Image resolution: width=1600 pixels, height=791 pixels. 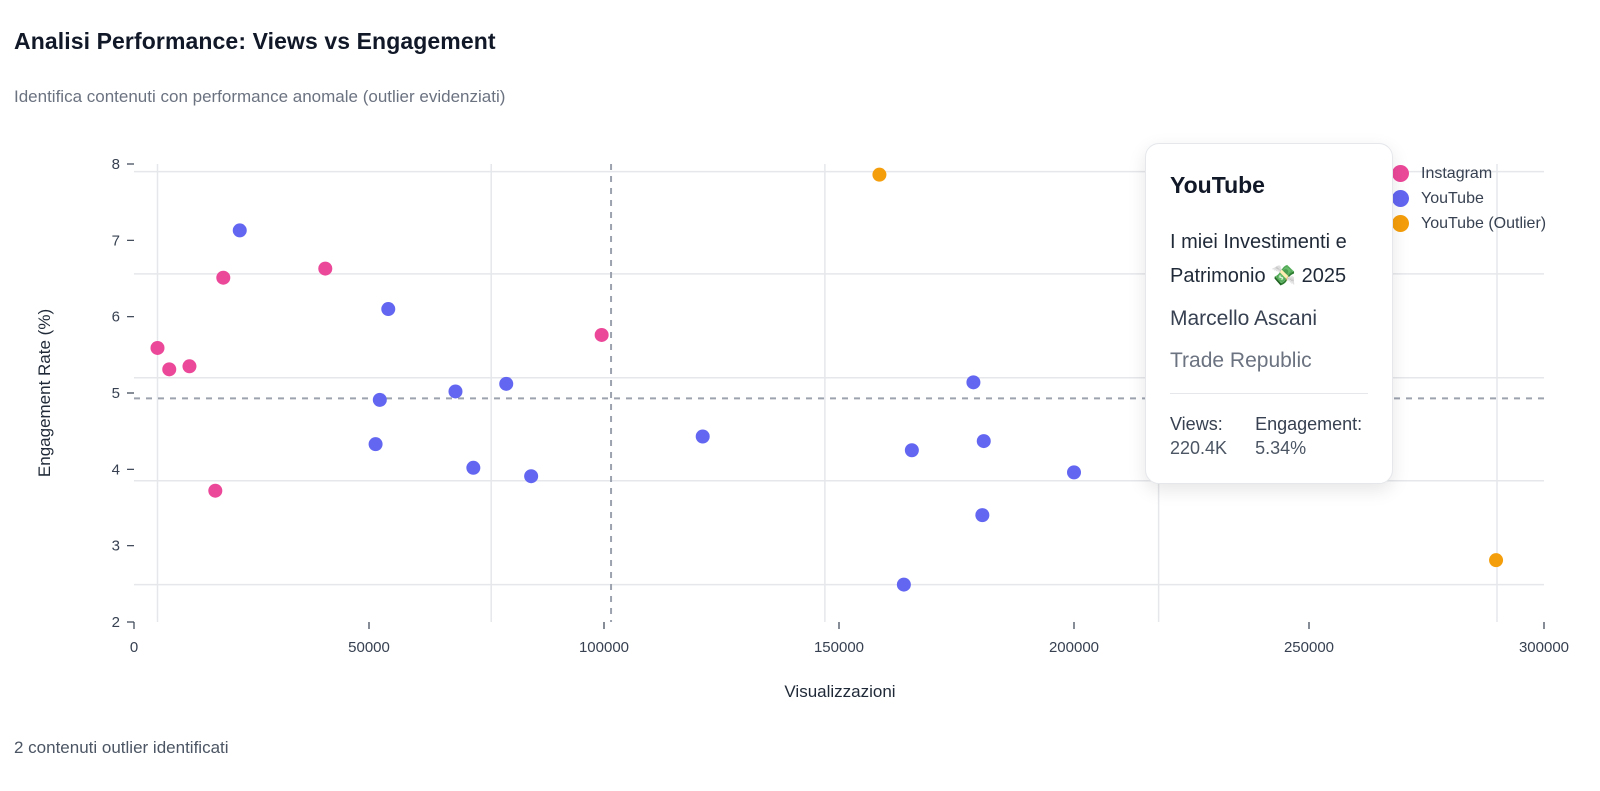 What do you see at coordinates (134, 647) in the screenshot?
I see `x-tick-label: 0` at bounding box center [134, 647].